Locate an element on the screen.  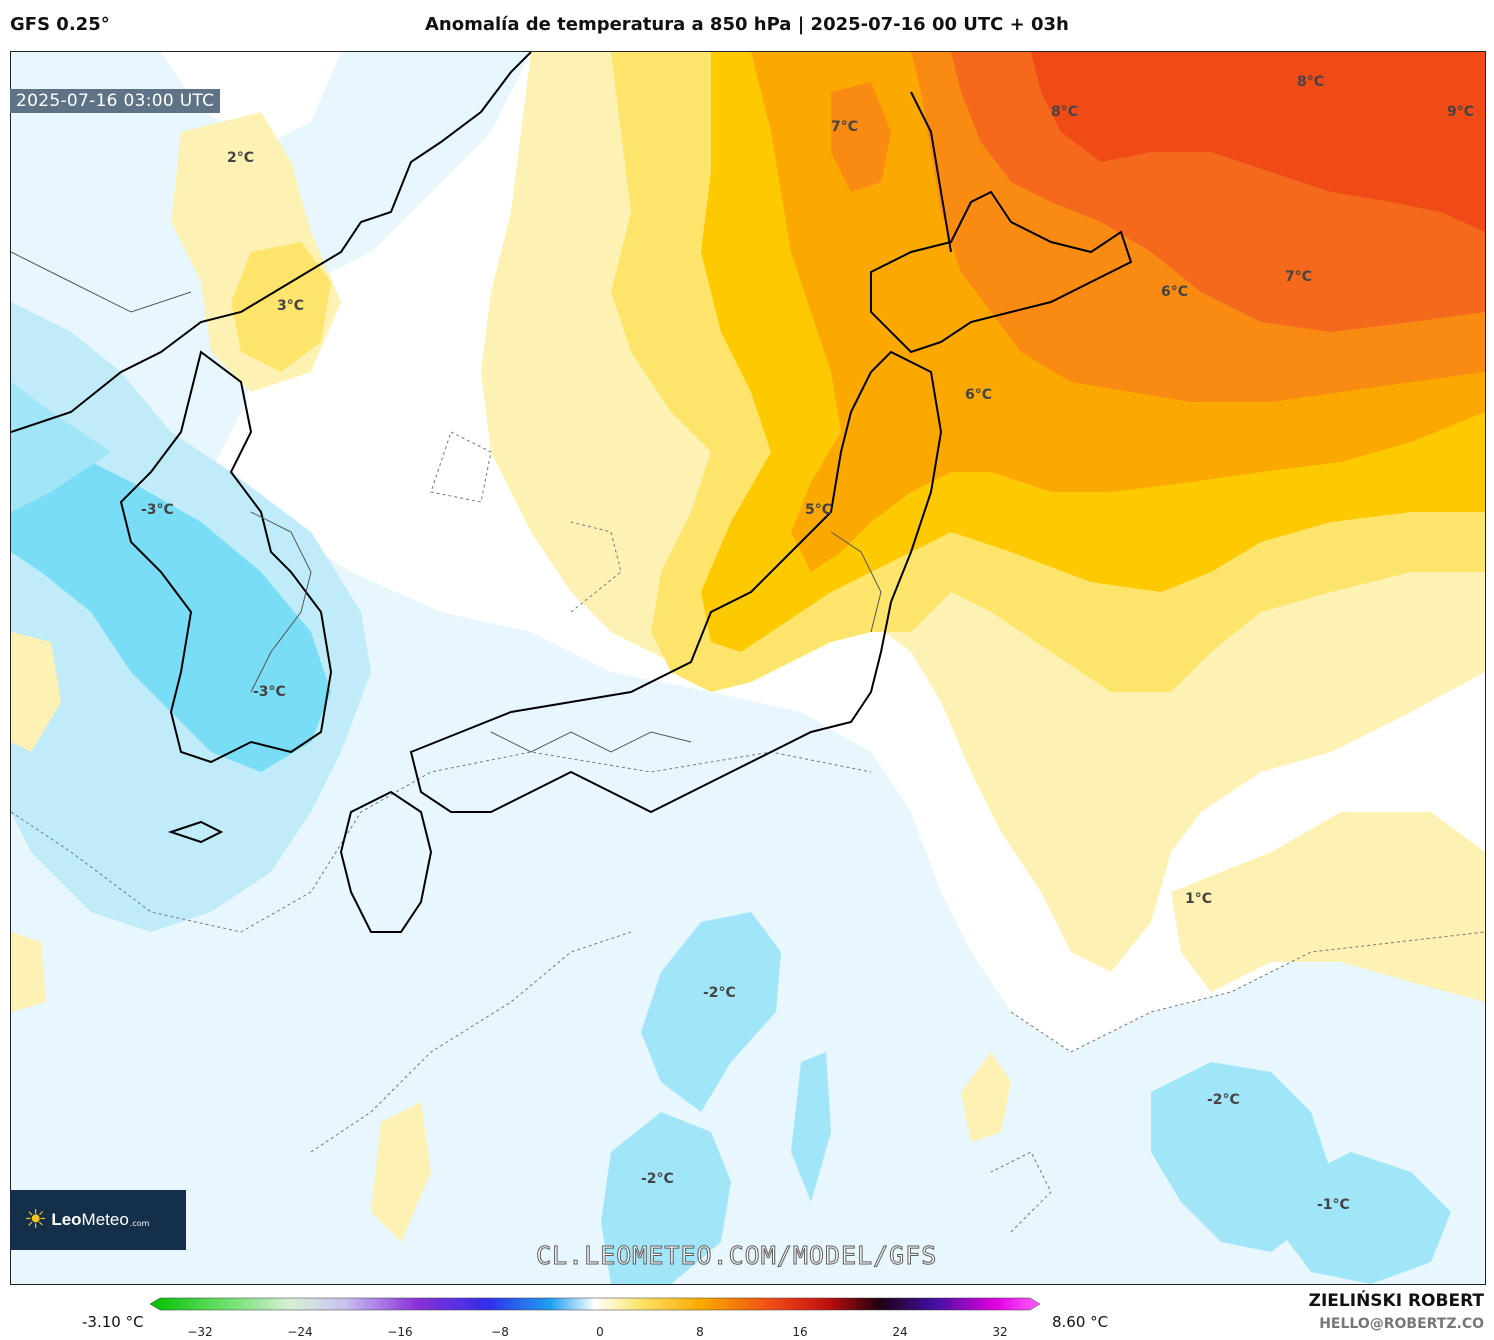
colorbar-max-label: 8.60 °C is located at coordinates (1080, 1322).